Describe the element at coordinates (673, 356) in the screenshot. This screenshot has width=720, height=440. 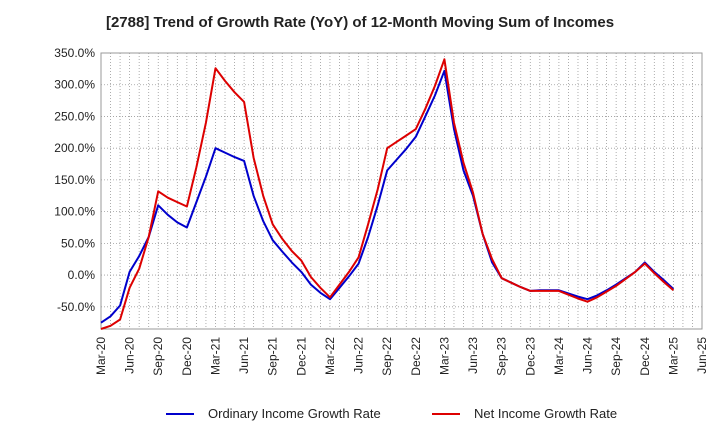
I see `x-tick-label: Mar-25` at that location.